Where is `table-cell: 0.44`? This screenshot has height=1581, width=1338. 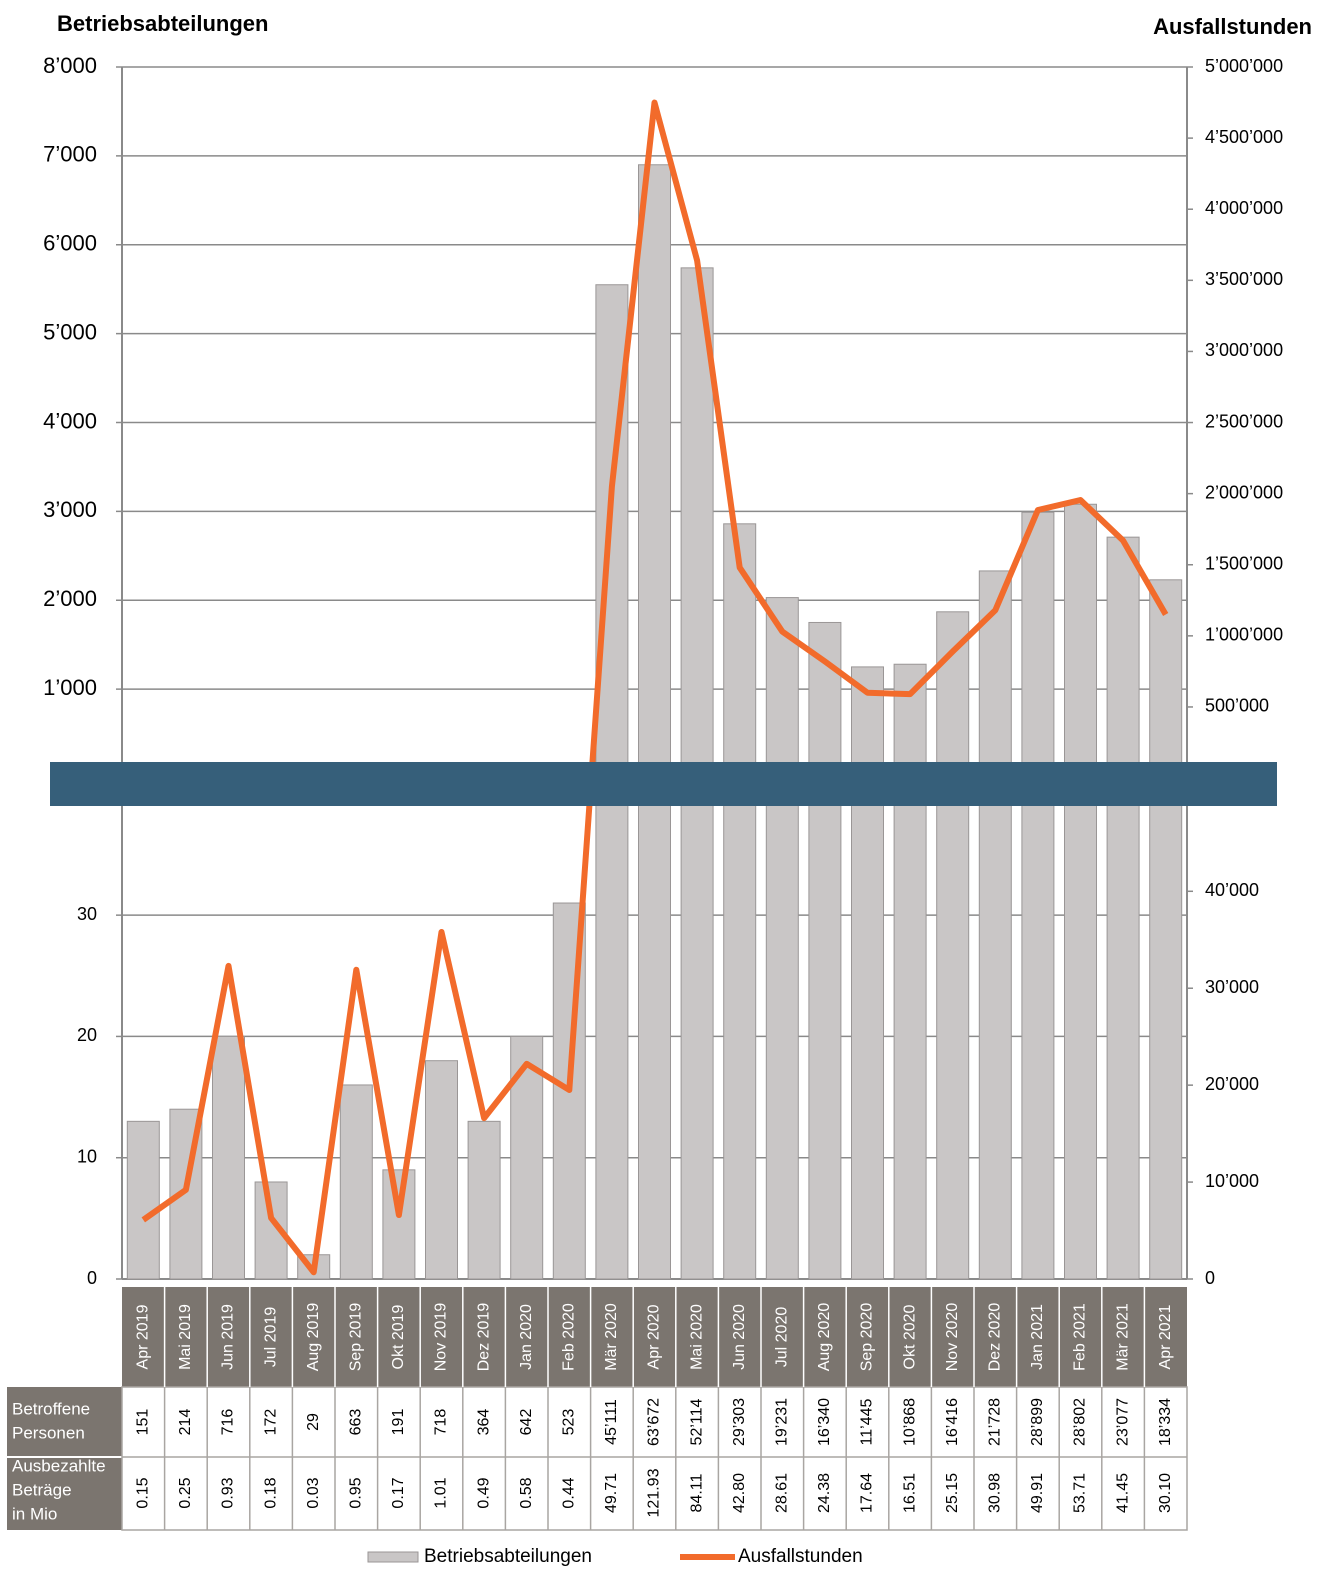 table-cell: 0.44 is located at coordinates (569, 1492).